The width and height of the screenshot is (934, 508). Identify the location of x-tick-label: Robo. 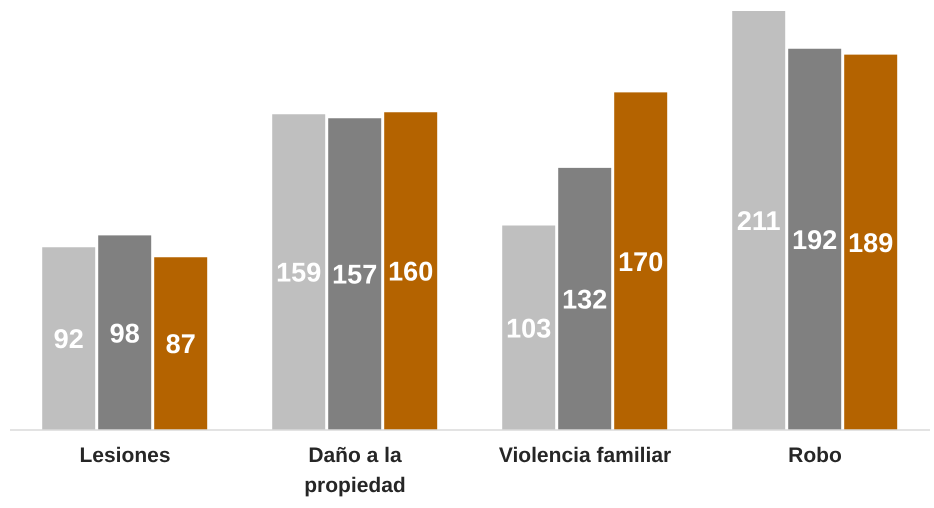
(815, 455).